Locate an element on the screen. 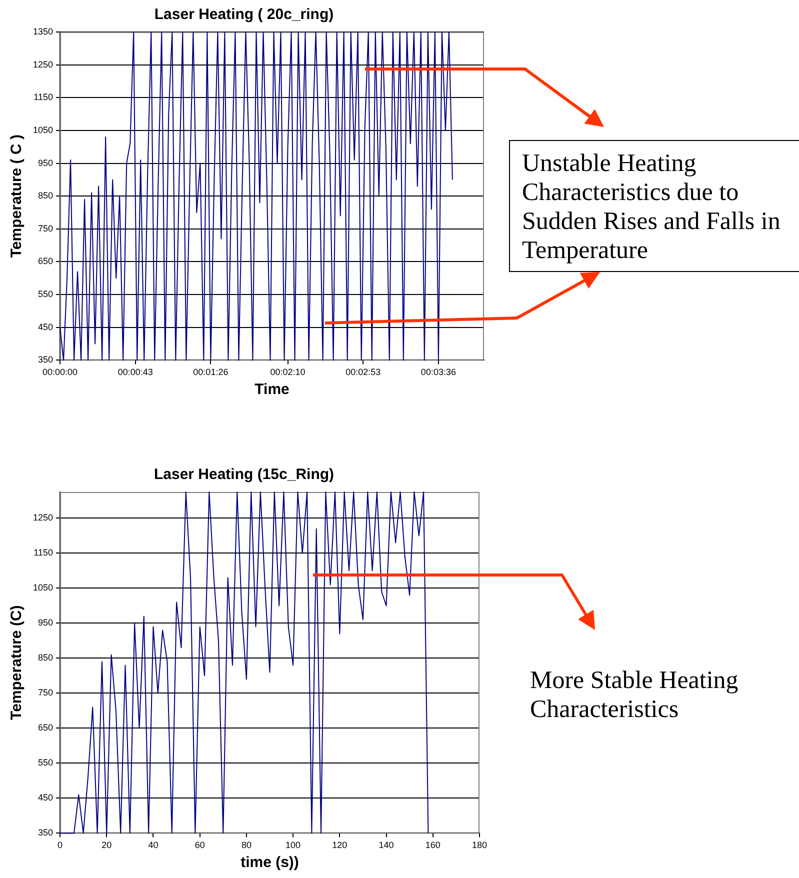 Image resolution: width=799 pixels, height=878 pixels. x-tick-label: 60 is located at coordinates (199, 845).